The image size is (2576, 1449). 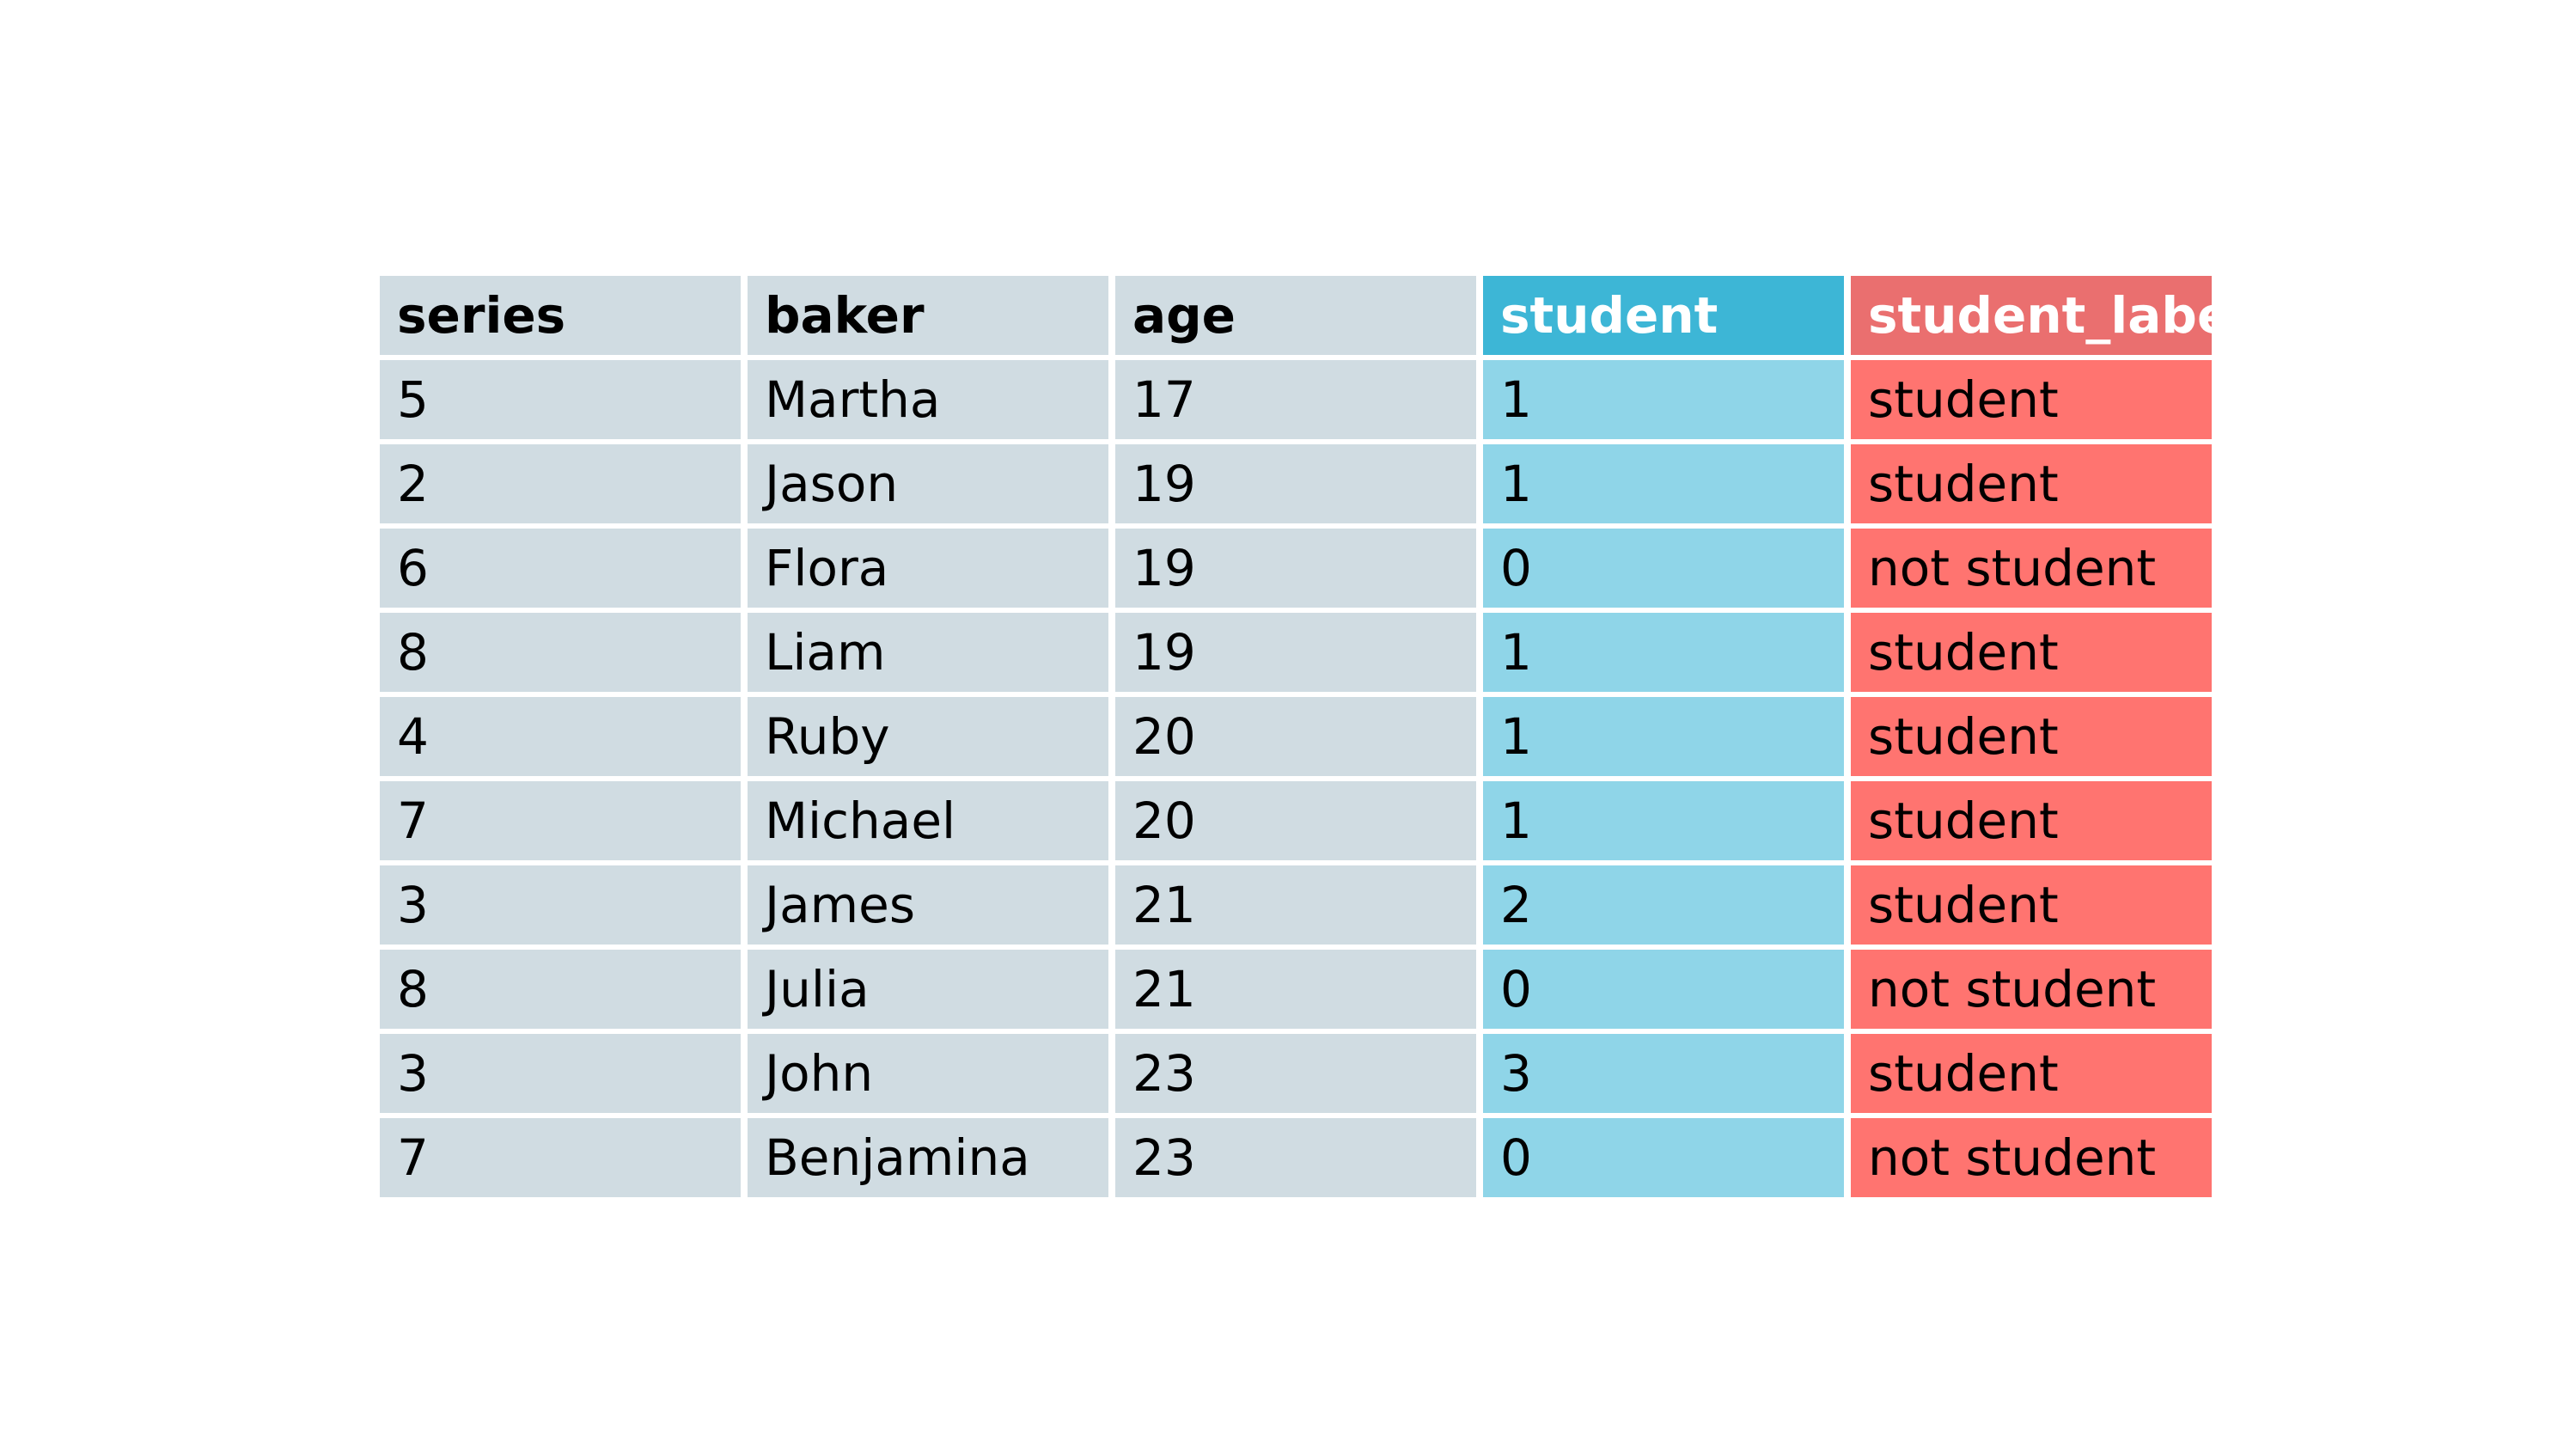 What do you see at coordinates (928, 736) in the screenshot?
I see `cell-baker: Ruby` at bounding box center [928, 736].